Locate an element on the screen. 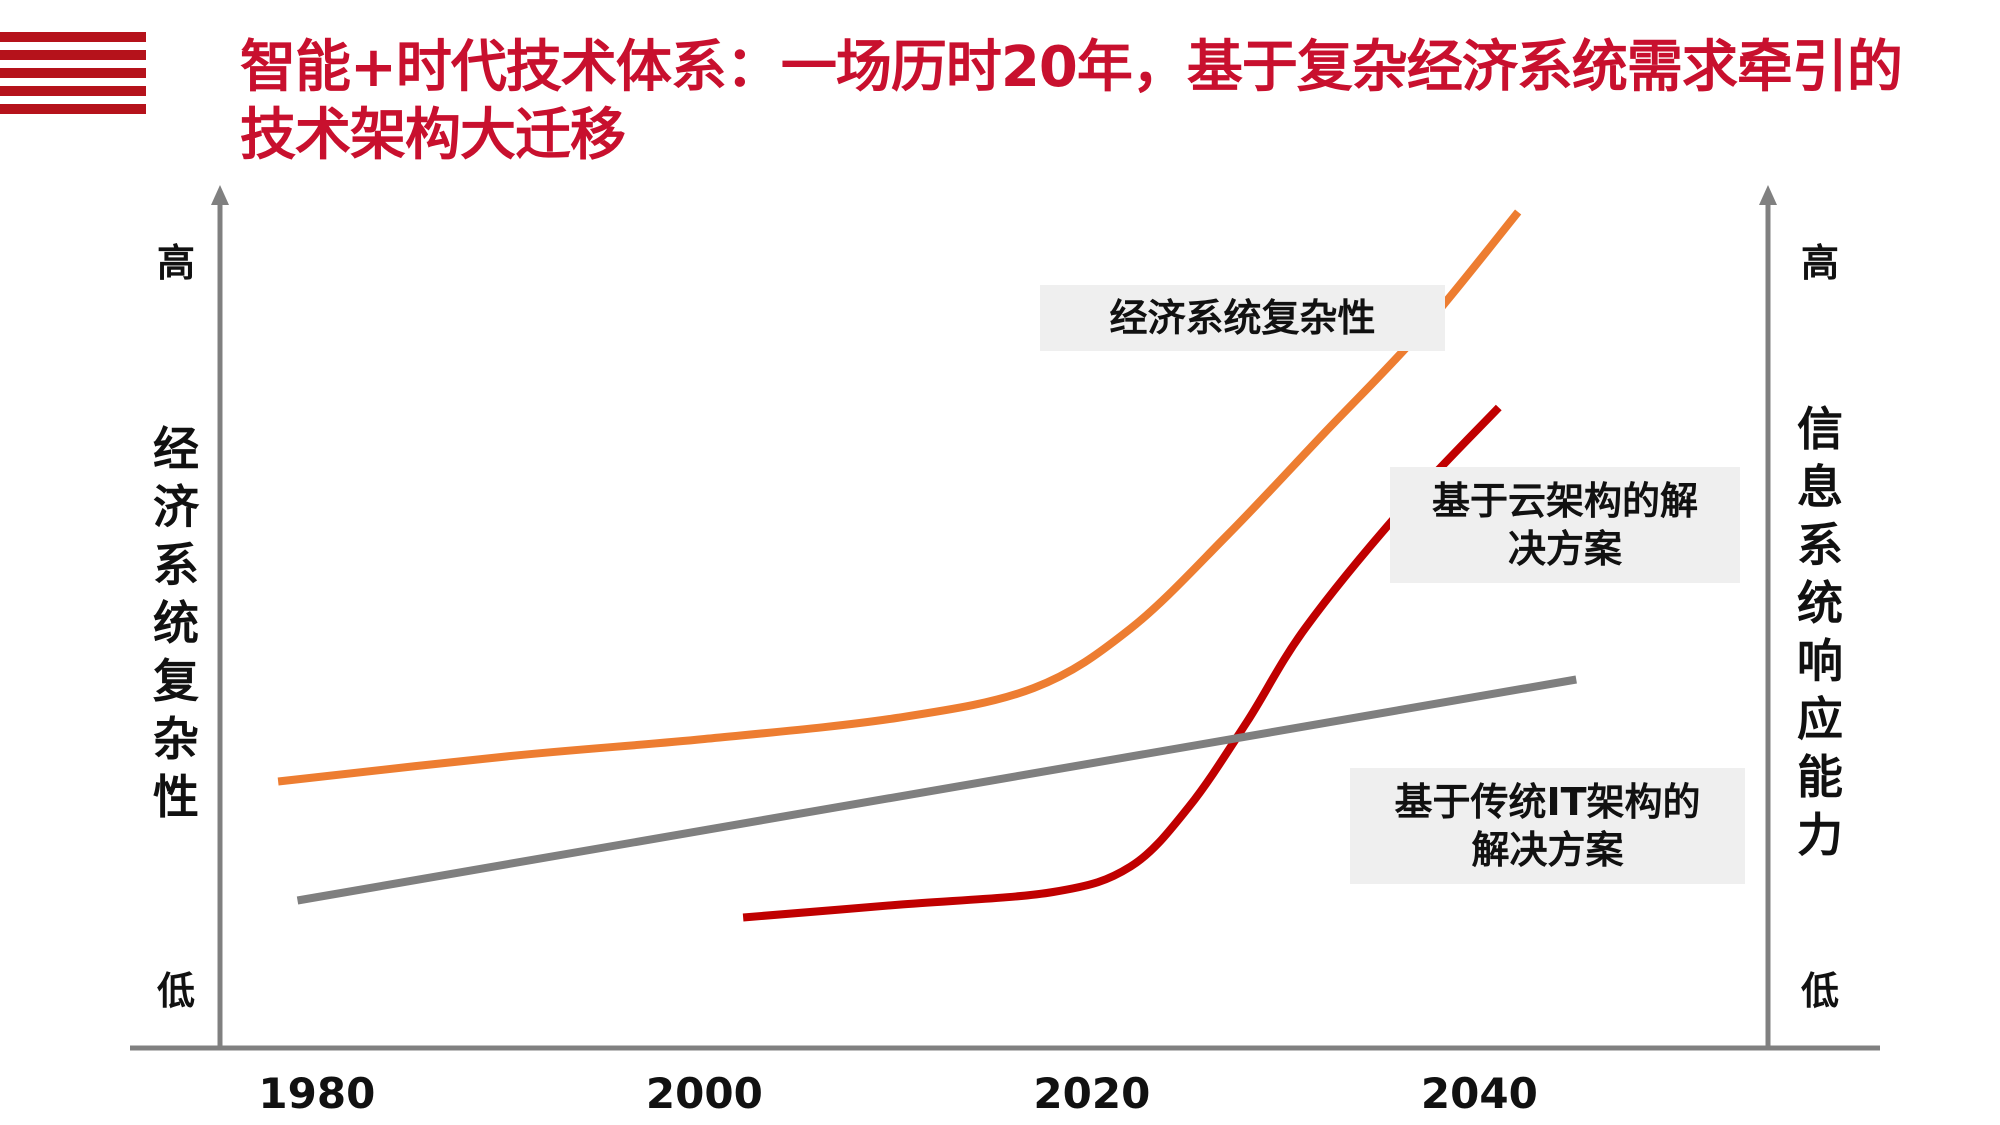 Image resolution: width=2000 pixels, height=1125 pixels. series-line-traditional is located at coordinates (936, 790).